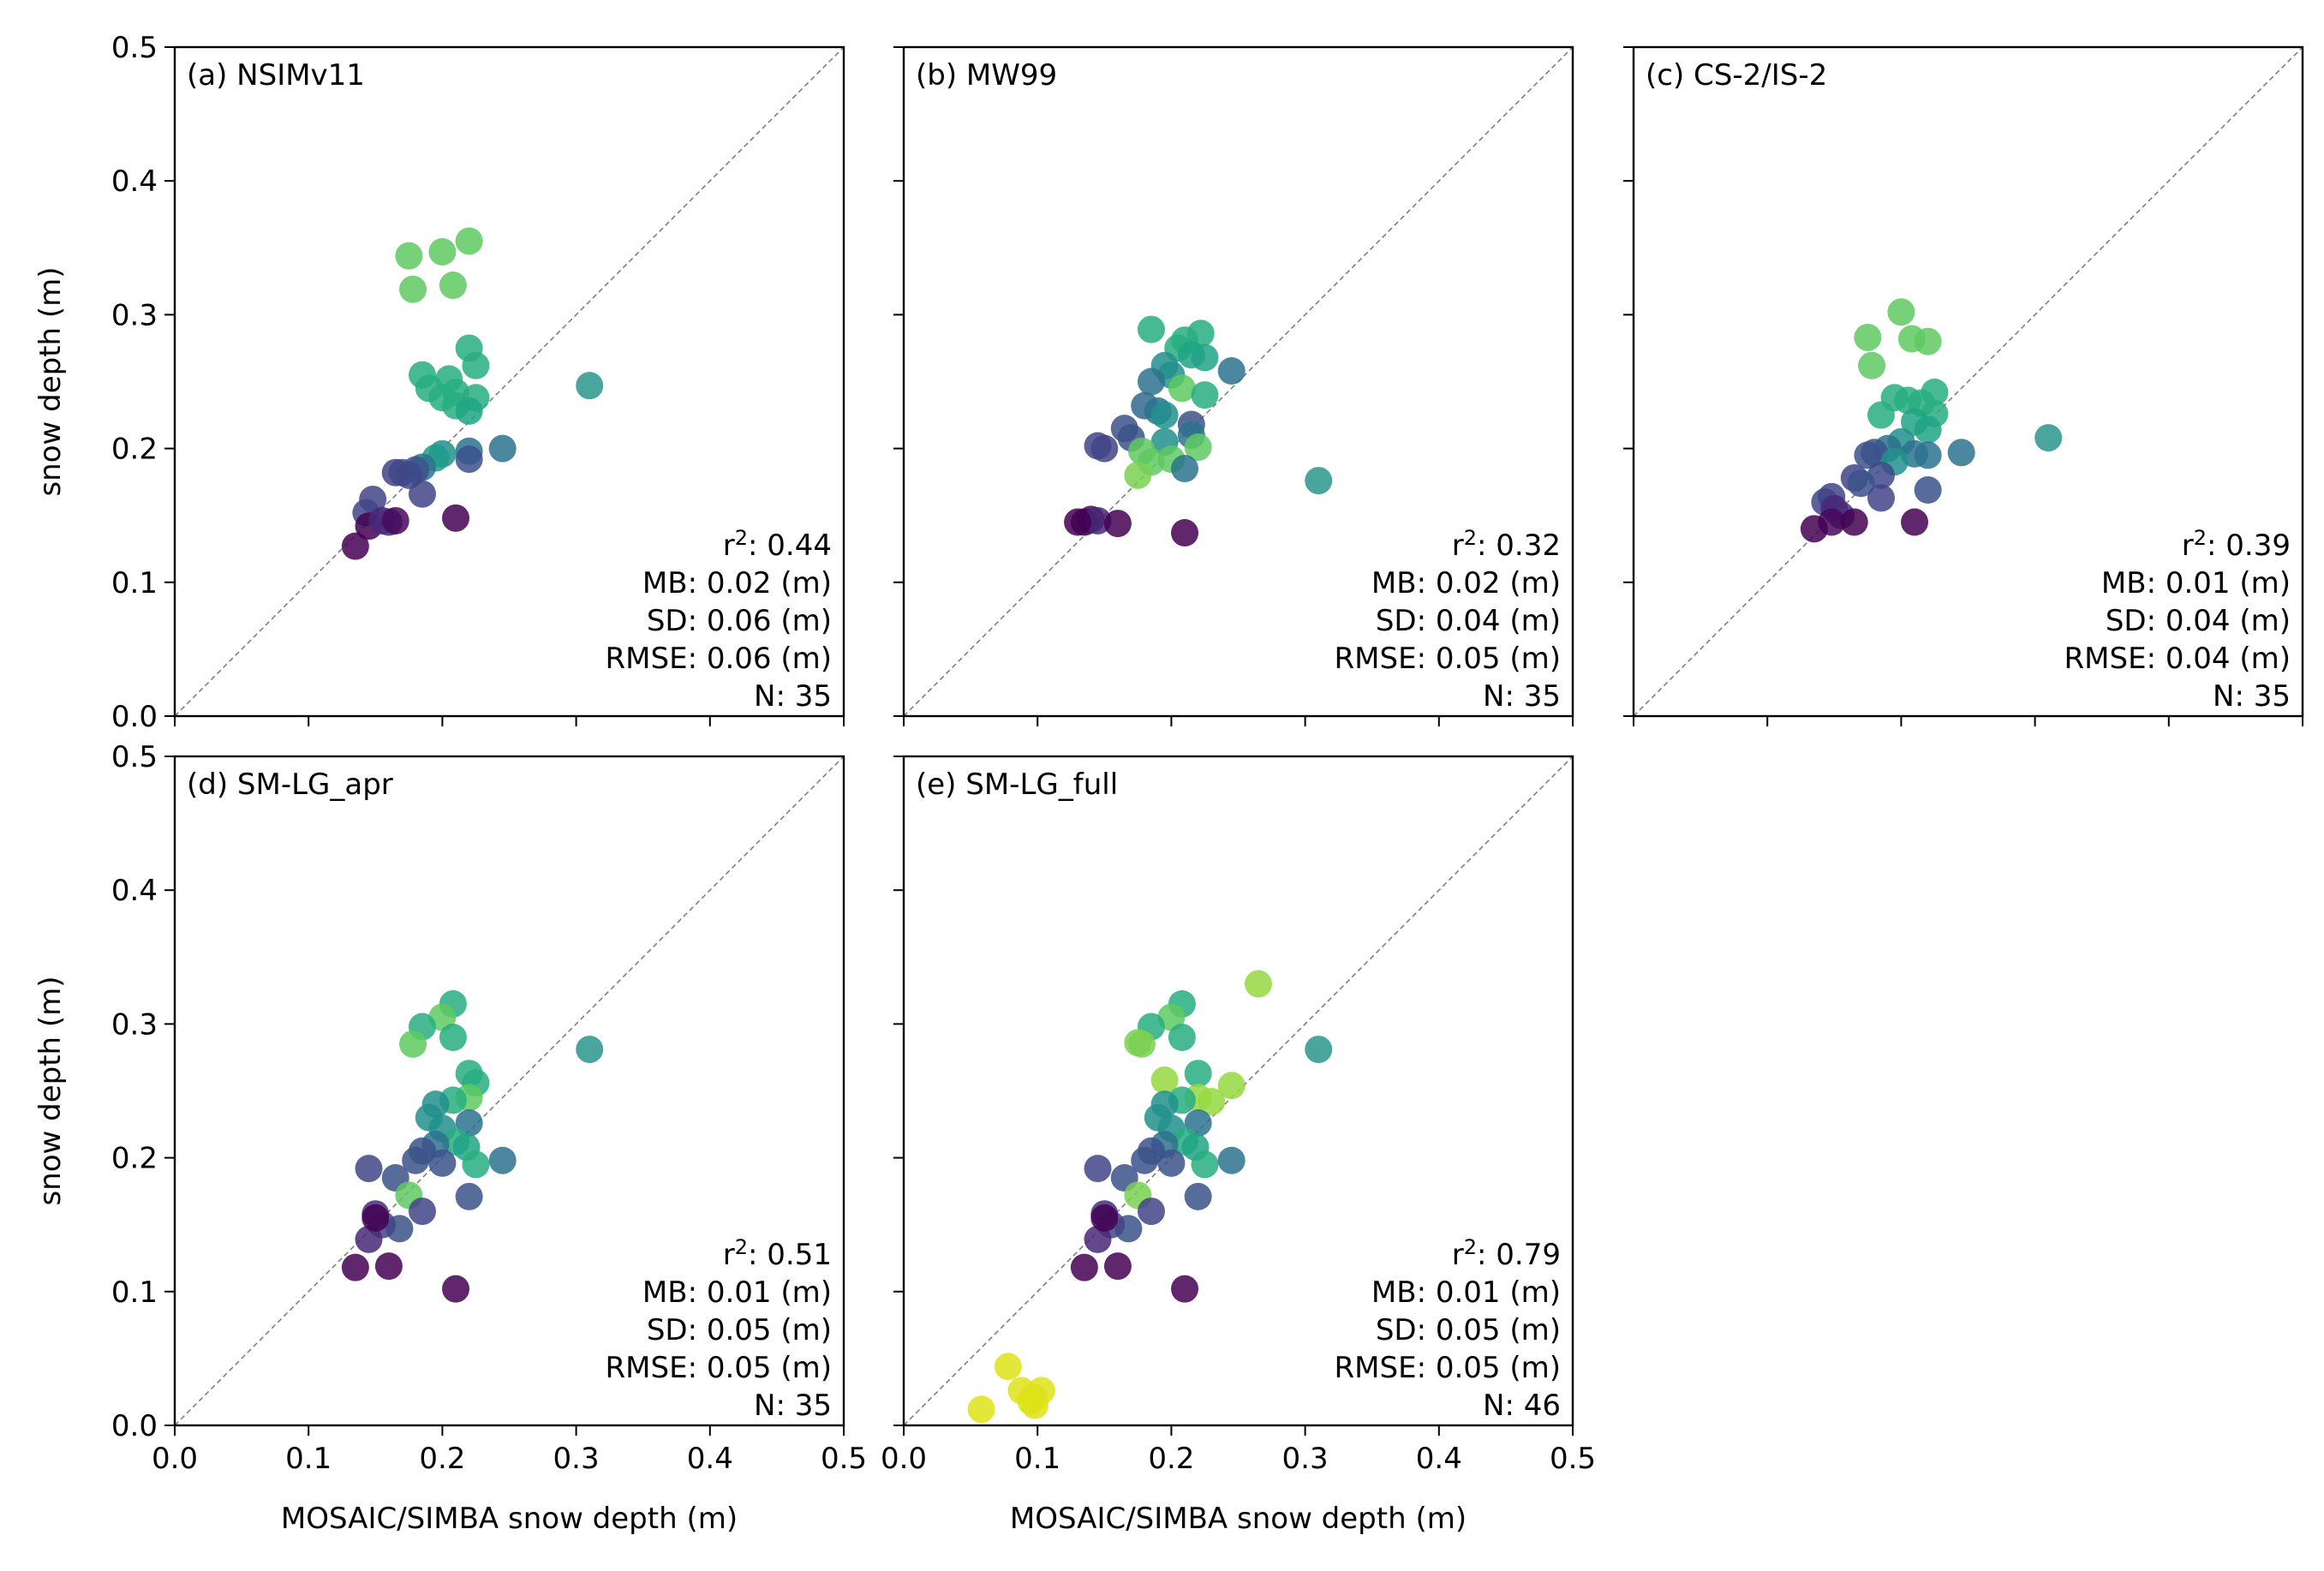  I want to click on y-tick-label: 0.1, so click(134, 583).